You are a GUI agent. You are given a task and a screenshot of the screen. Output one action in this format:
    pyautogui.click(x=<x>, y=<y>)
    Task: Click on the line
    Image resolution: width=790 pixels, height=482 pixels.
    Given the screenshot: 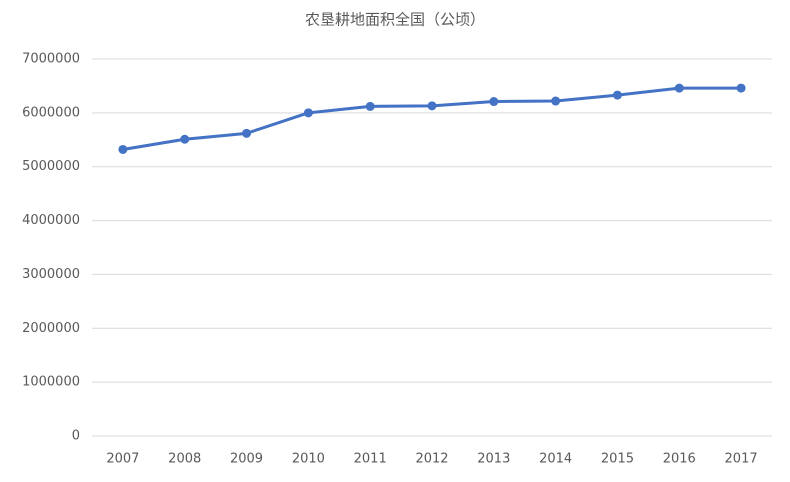 What is the action you would take?
    pyautogui.click(x=432, y=118)
    